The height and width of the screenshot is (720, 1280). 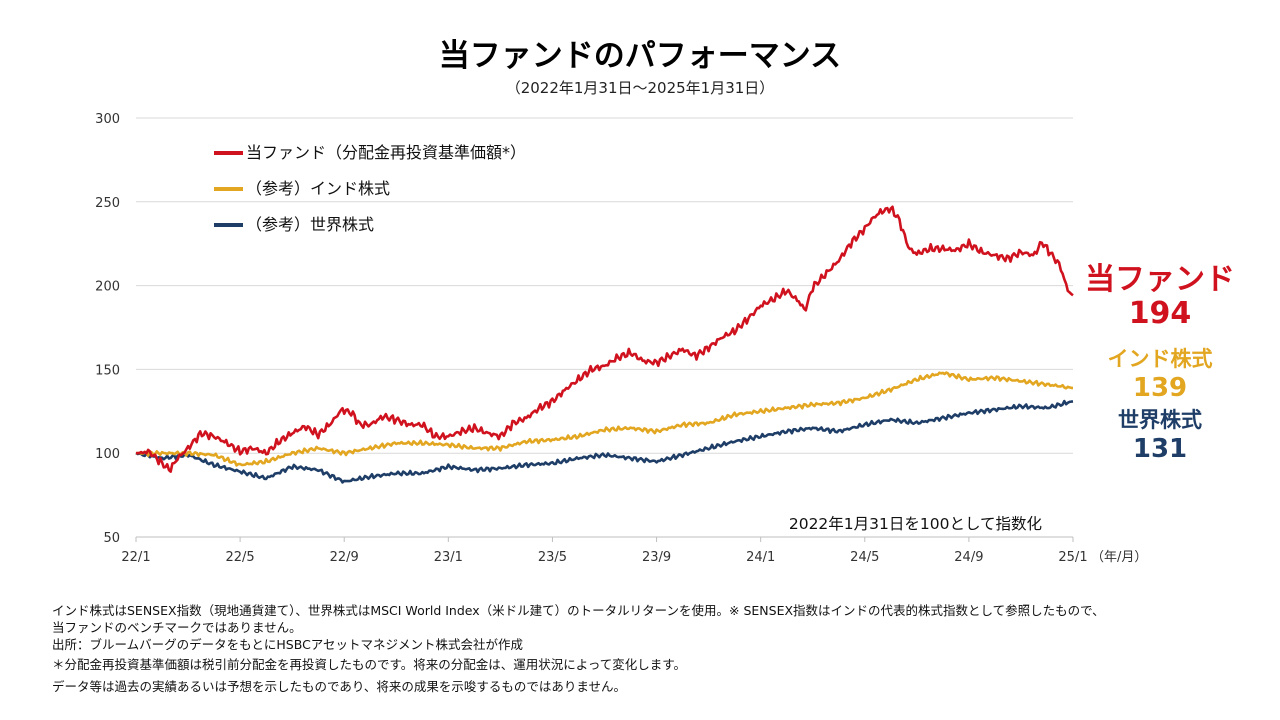 I want to click on x-unit-label: （年/月）, so click(x=1119, y=557).